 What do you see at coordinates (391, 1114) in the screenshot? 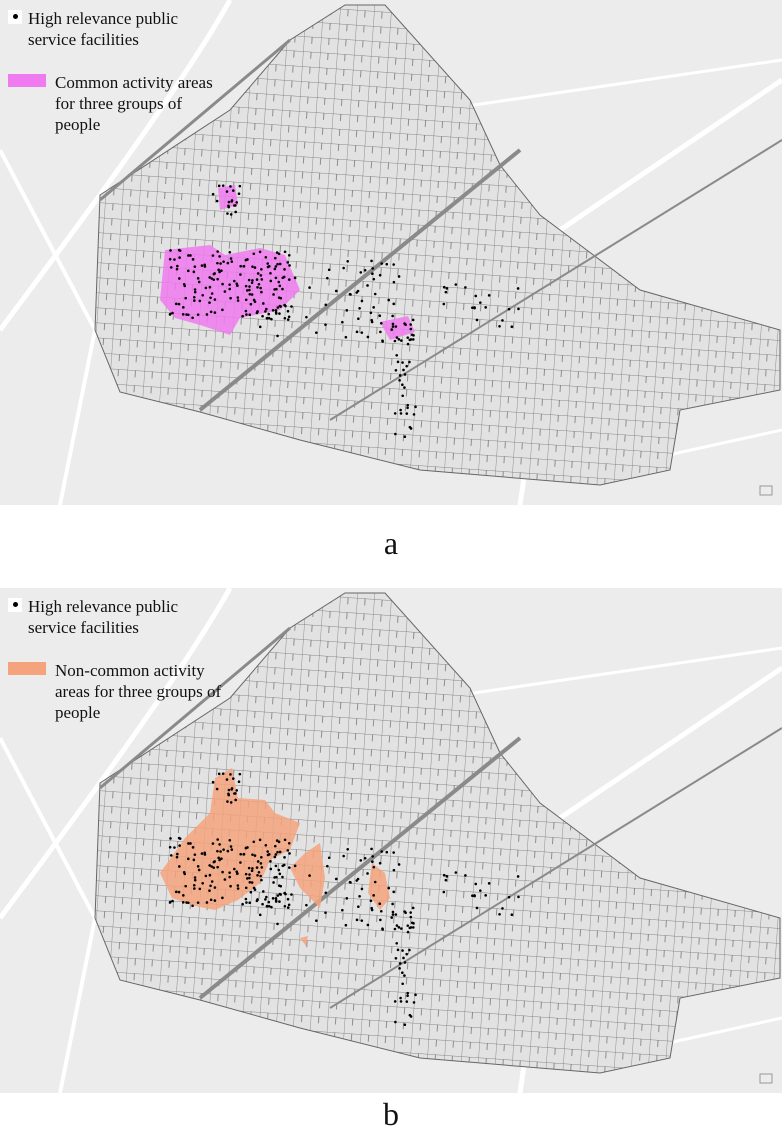
I see `panel-label: b` at bounding box center [391, 1114].